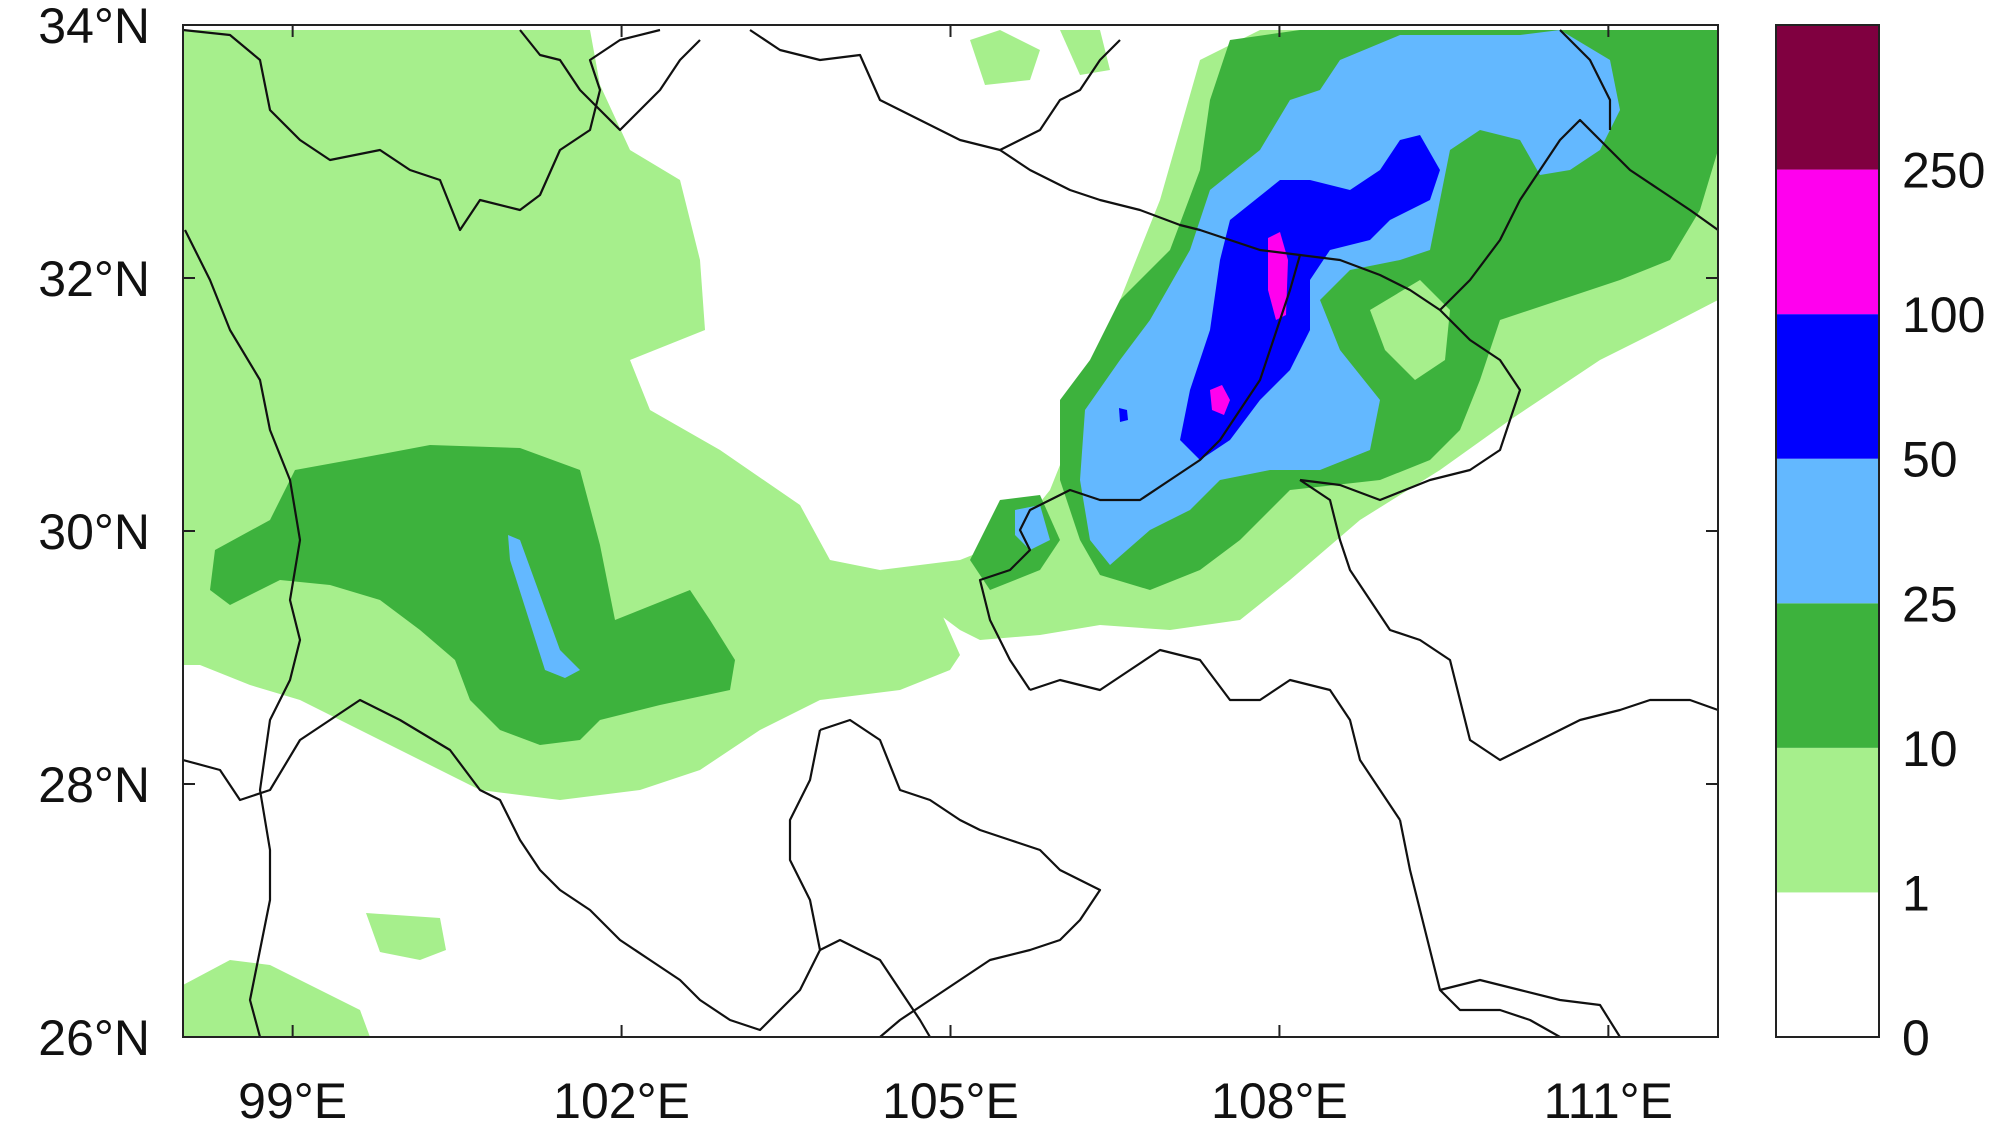  I want to click on boundary-north-central, so click(610, 80).